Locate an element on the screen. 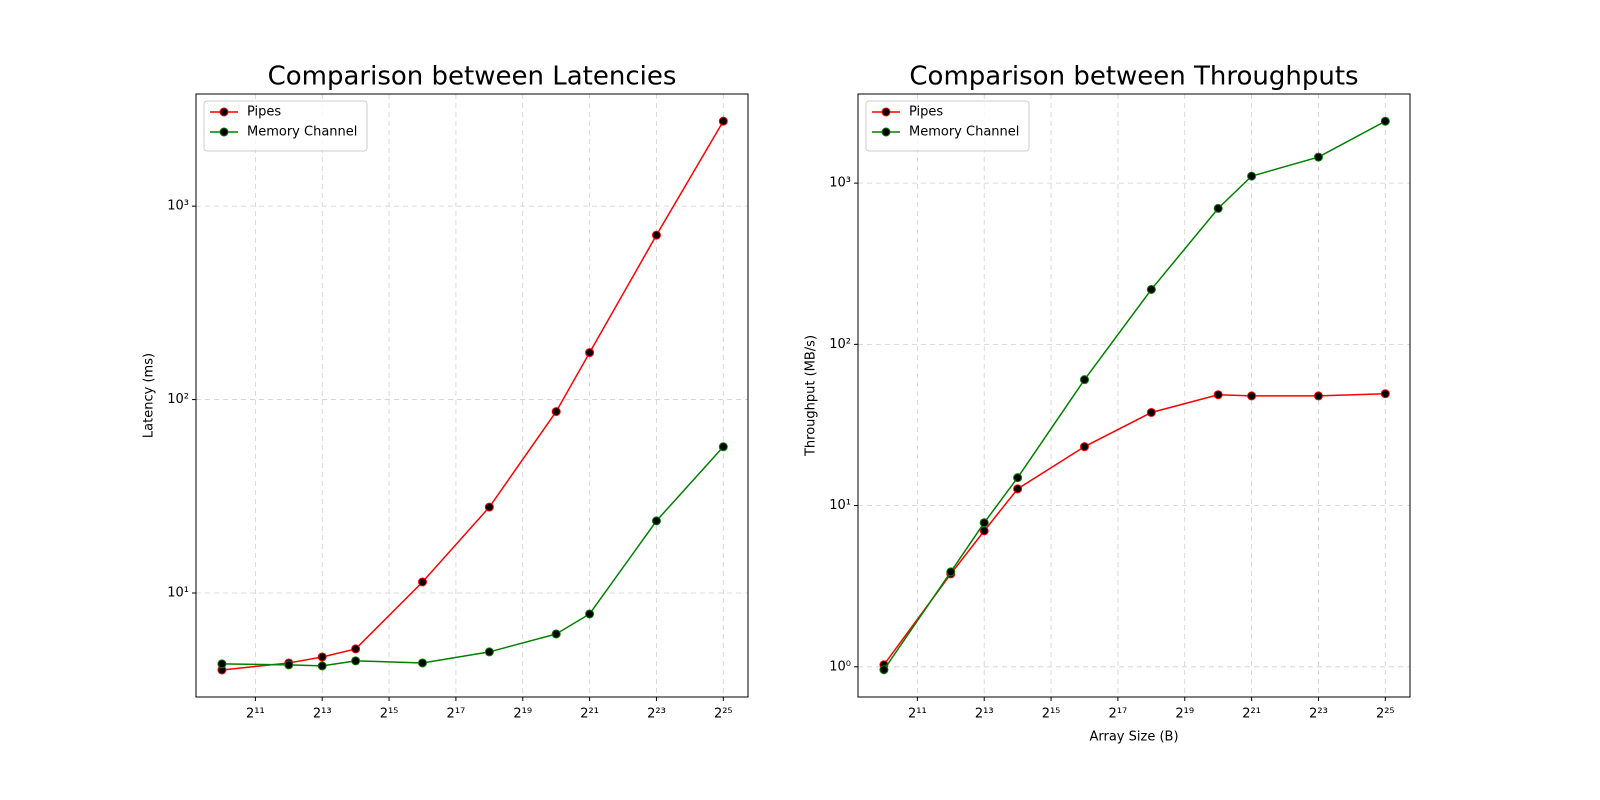 The image size is (1600, 800). x-axis-label: Array Size (B) is located at coordinates (1133, 737).